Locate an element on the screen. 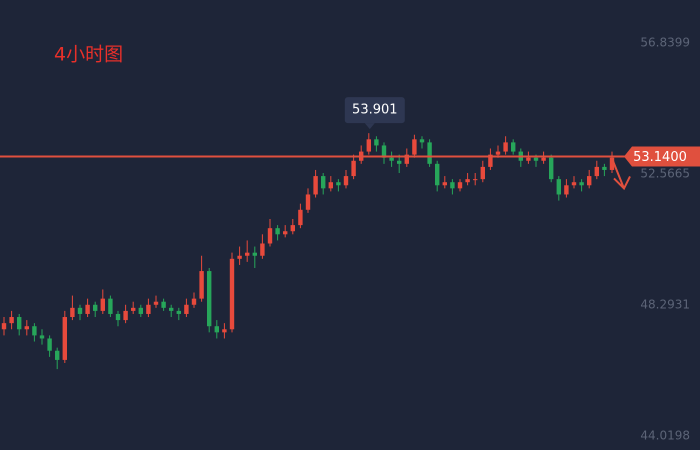  high-marker-label: 53.901 is located at coordinates (375, 110).